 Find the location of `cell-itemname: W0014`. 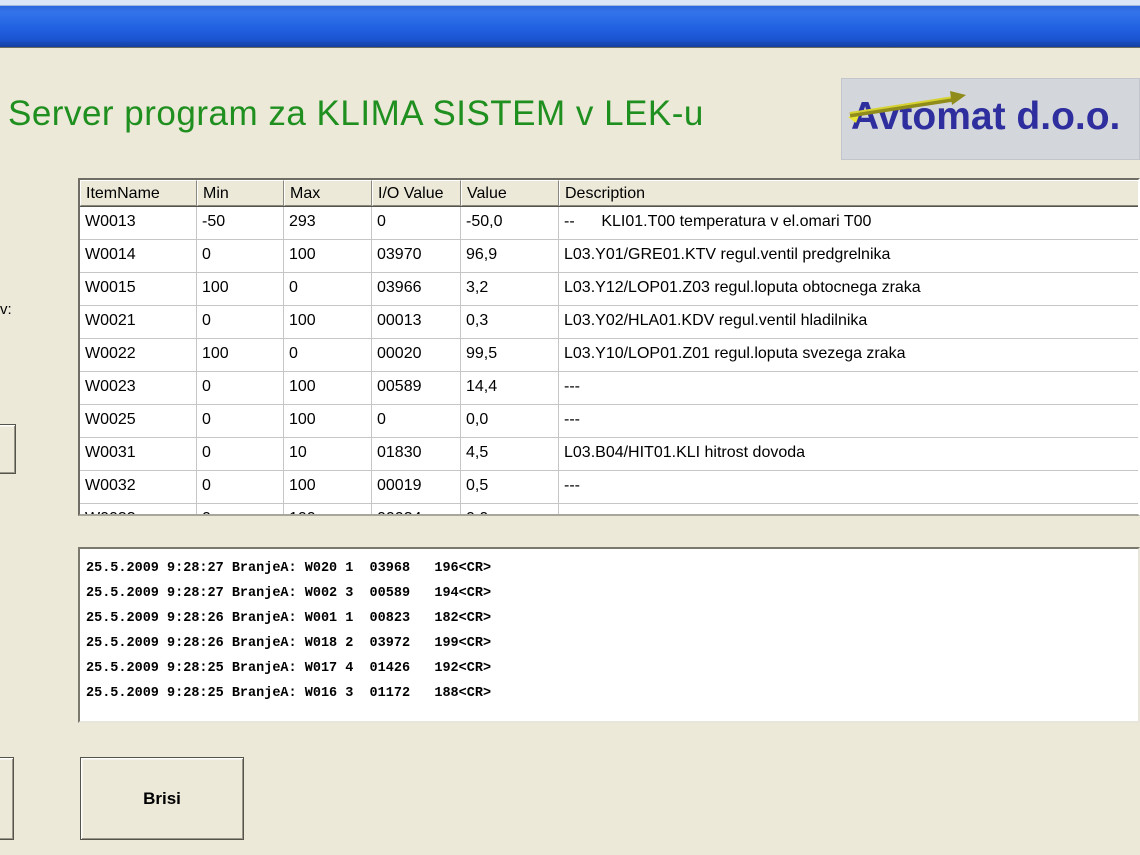

cell-itemname: W0014 is located at coordinates (138, 256).